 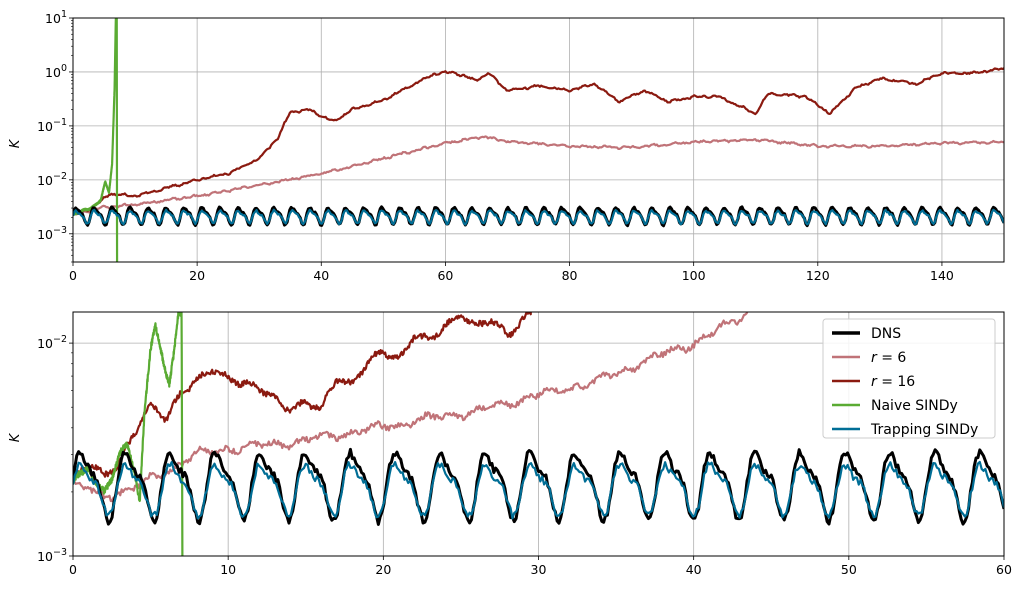 What do you see at coordinates (539, 569) in the screenshot?
I see `x-tick-label: 30` at bounding box center [539, 569].